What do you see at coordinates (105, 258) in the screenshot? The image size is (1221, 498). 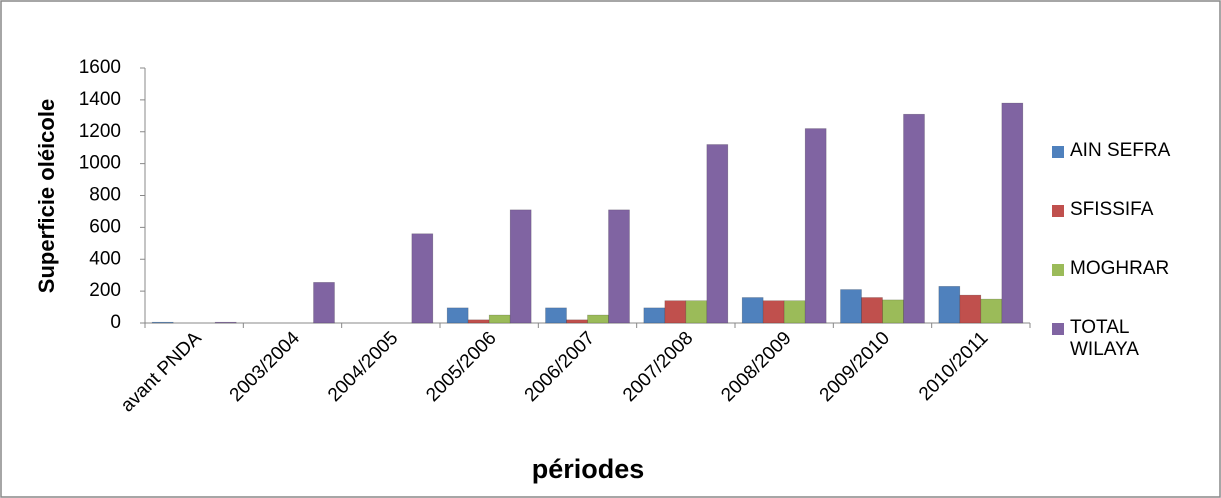 I see `y-tick-label: 400` at bounding box center [105, 258].